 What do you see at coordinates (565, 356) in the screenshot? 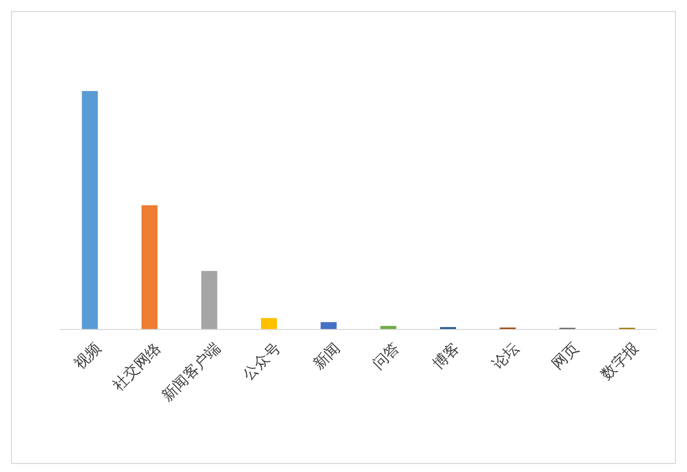
I see `x-tick-label: 网页` at bounding box center [565, 356].